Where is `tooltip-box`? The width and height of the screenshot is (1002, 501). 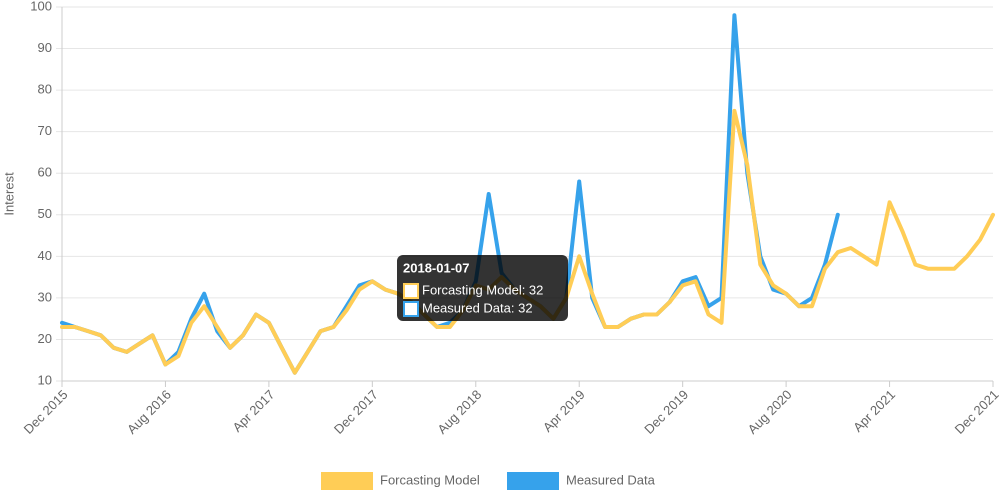 tooltip-box is located at coordinates (482, 288).